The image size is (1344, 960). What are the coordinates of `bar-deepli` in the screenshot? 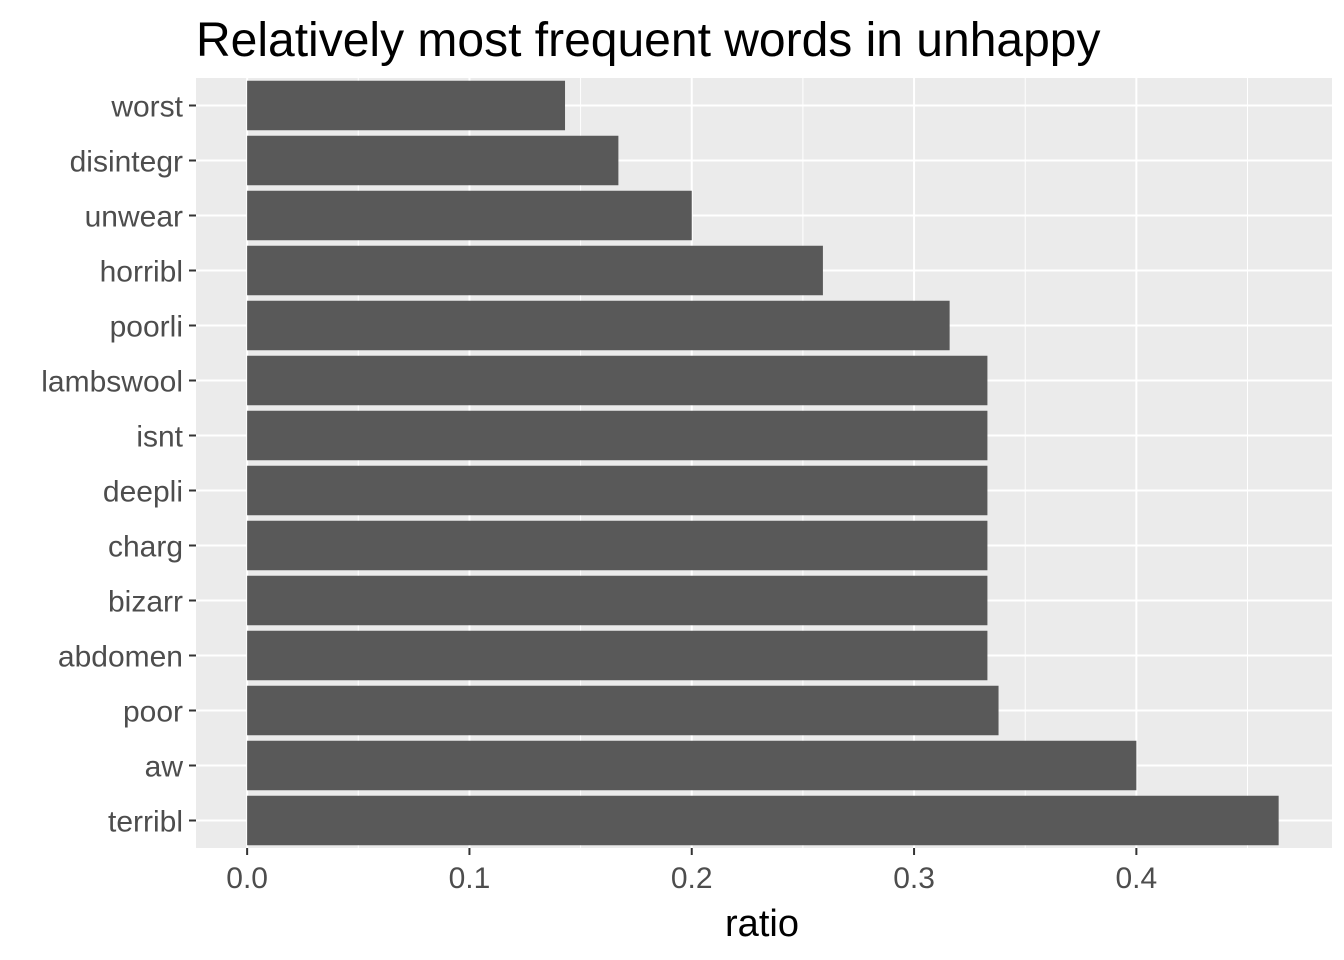 It's located at (617, 490).